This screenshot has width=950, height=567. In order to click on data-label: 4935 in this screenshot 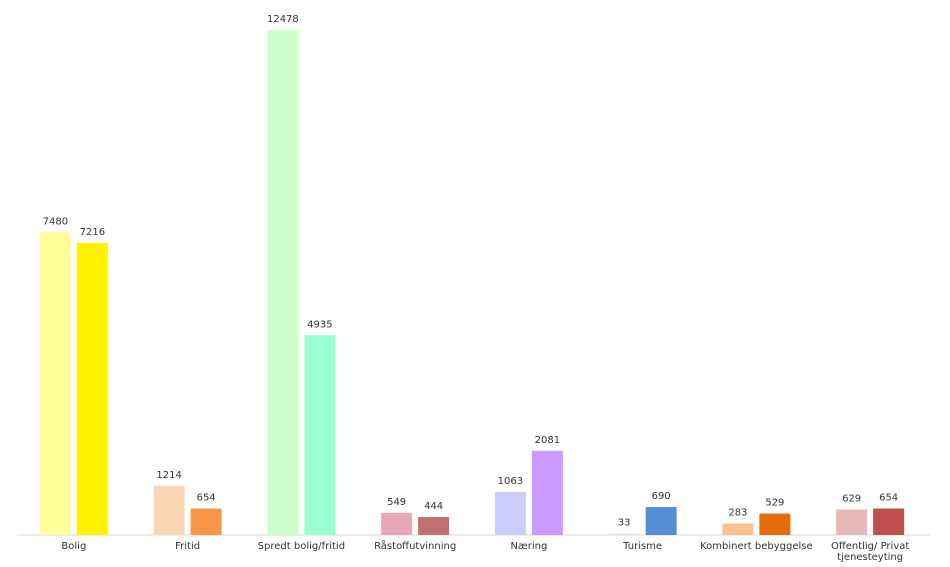, I will do `click(319, 324)`.